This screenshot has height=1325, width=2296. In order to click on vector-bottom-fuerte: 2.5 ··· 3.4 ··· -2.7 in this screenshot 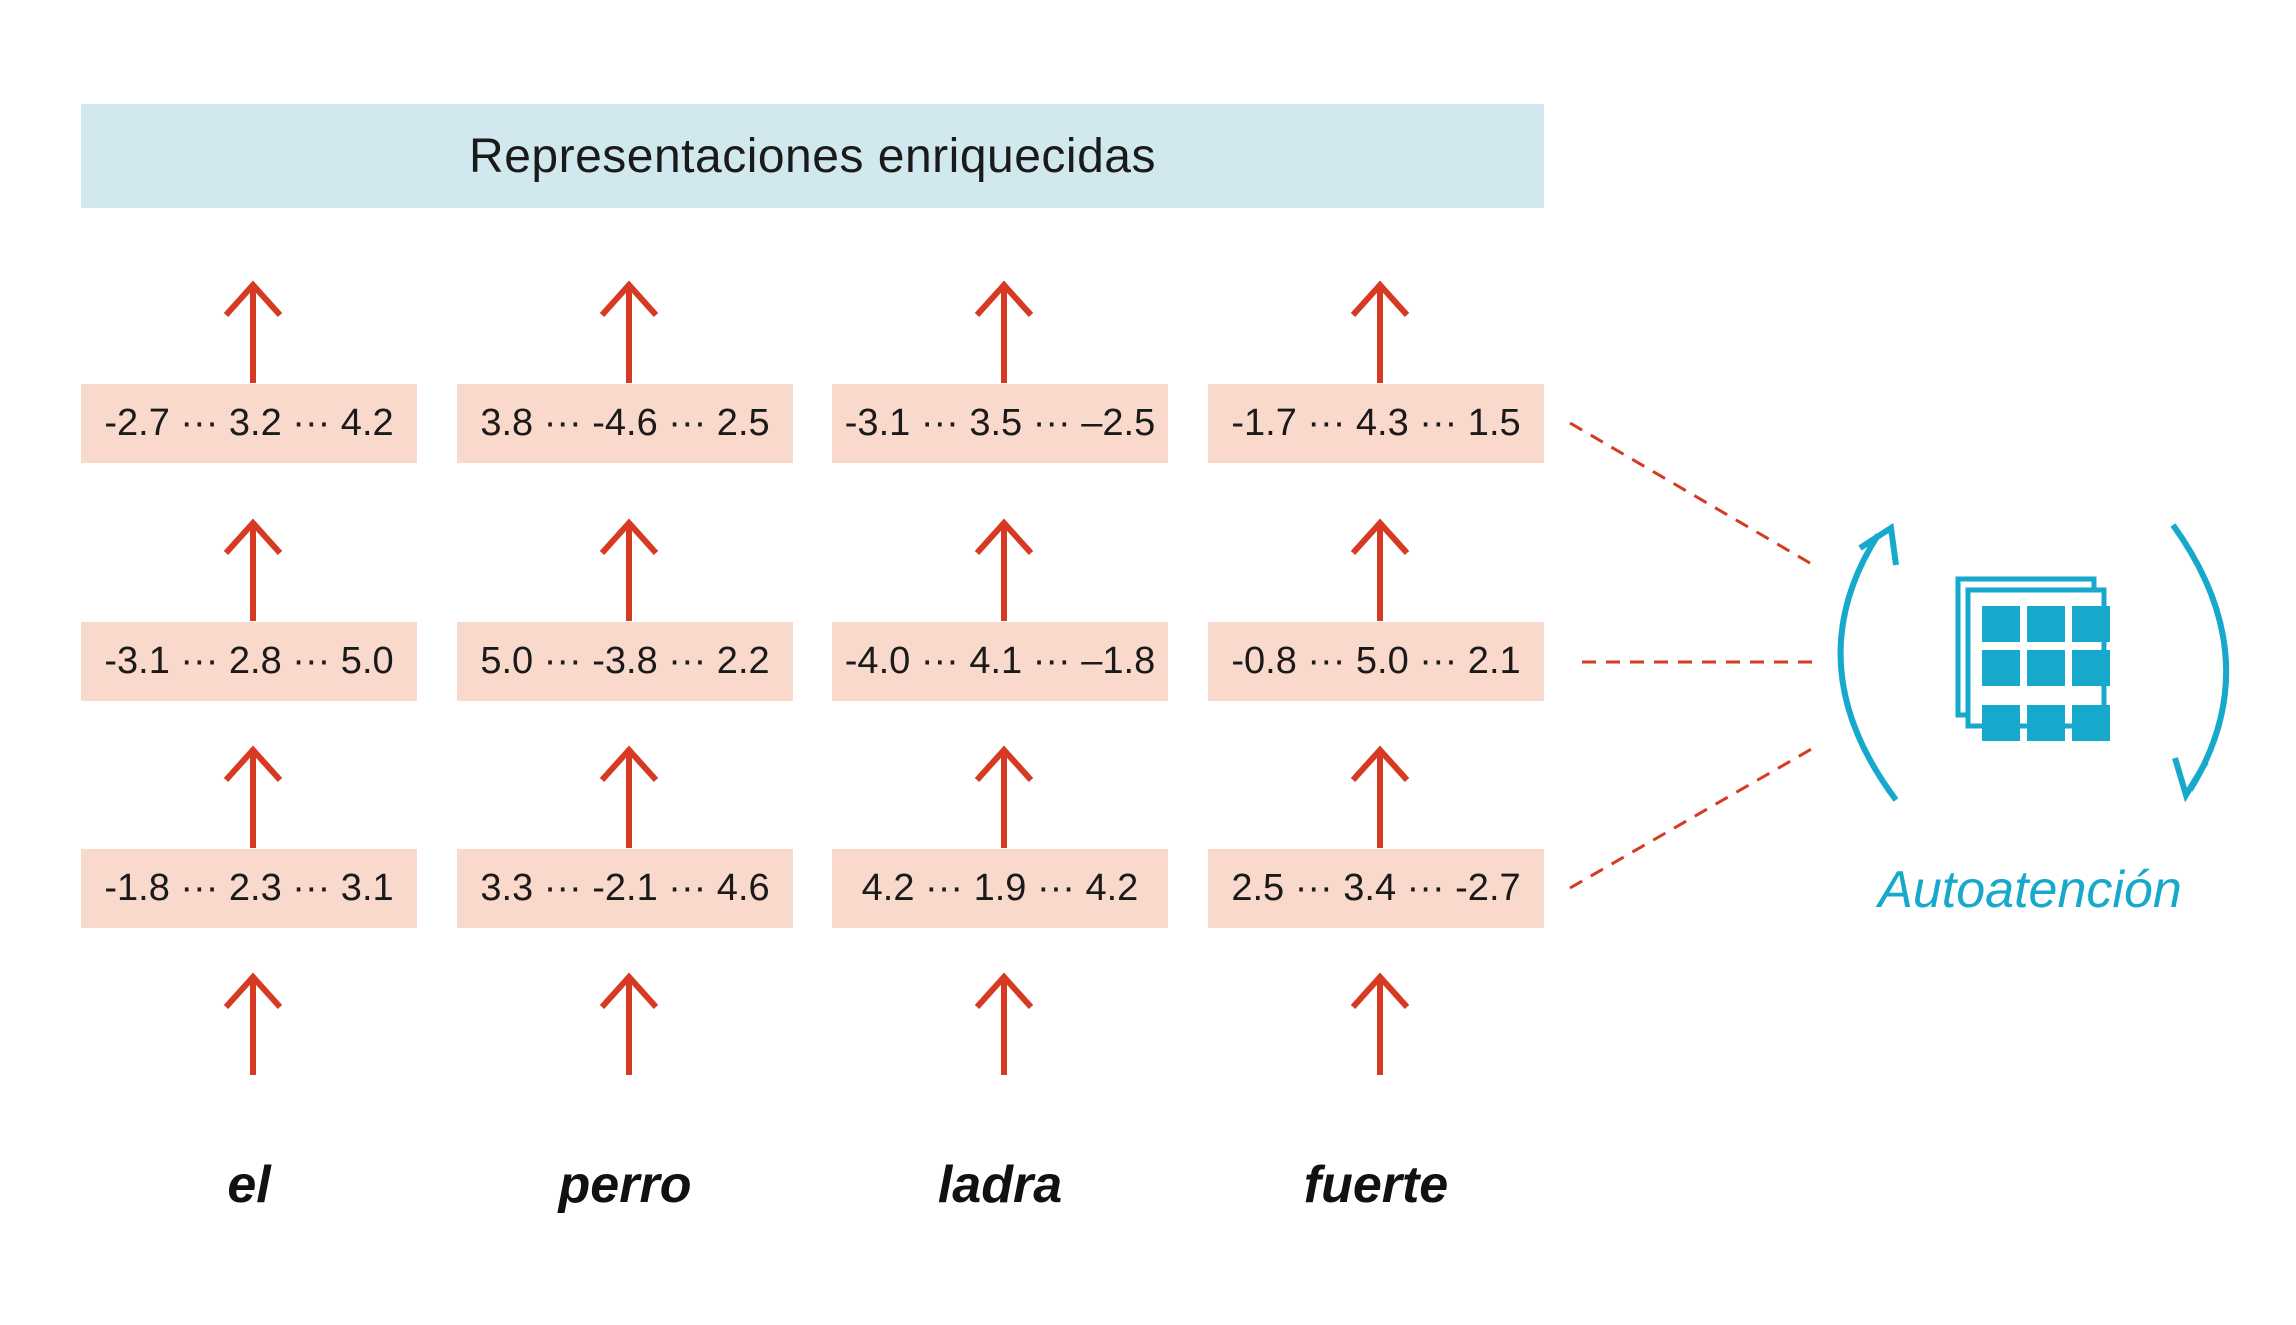, I will do `click(1376, 888)`.